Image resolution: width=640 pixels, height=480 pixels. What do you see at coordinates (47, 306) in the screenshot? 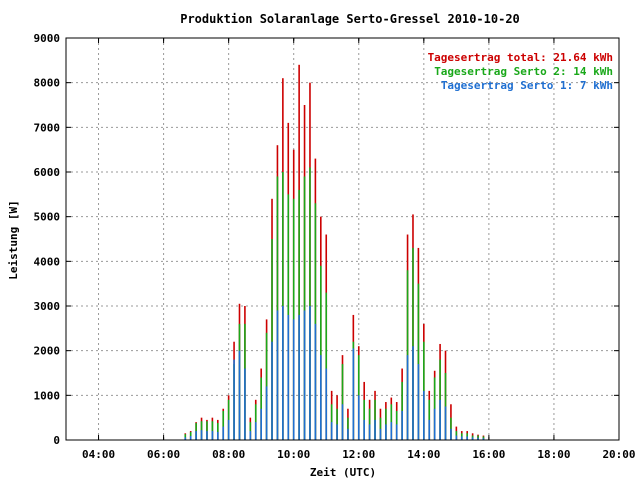
I see `y-tick-label: 3000` at bounding box center [47, 306].